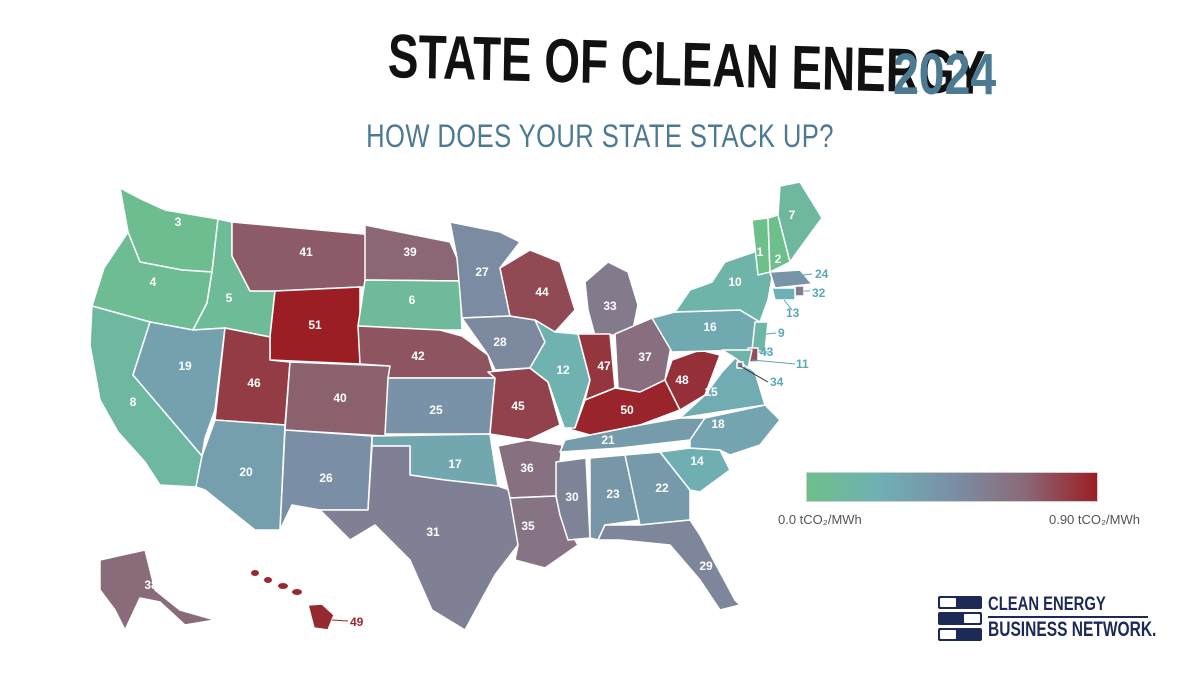 This screenshot has width=1200, height=675. I want to click on state-ri, so click(799, 291).